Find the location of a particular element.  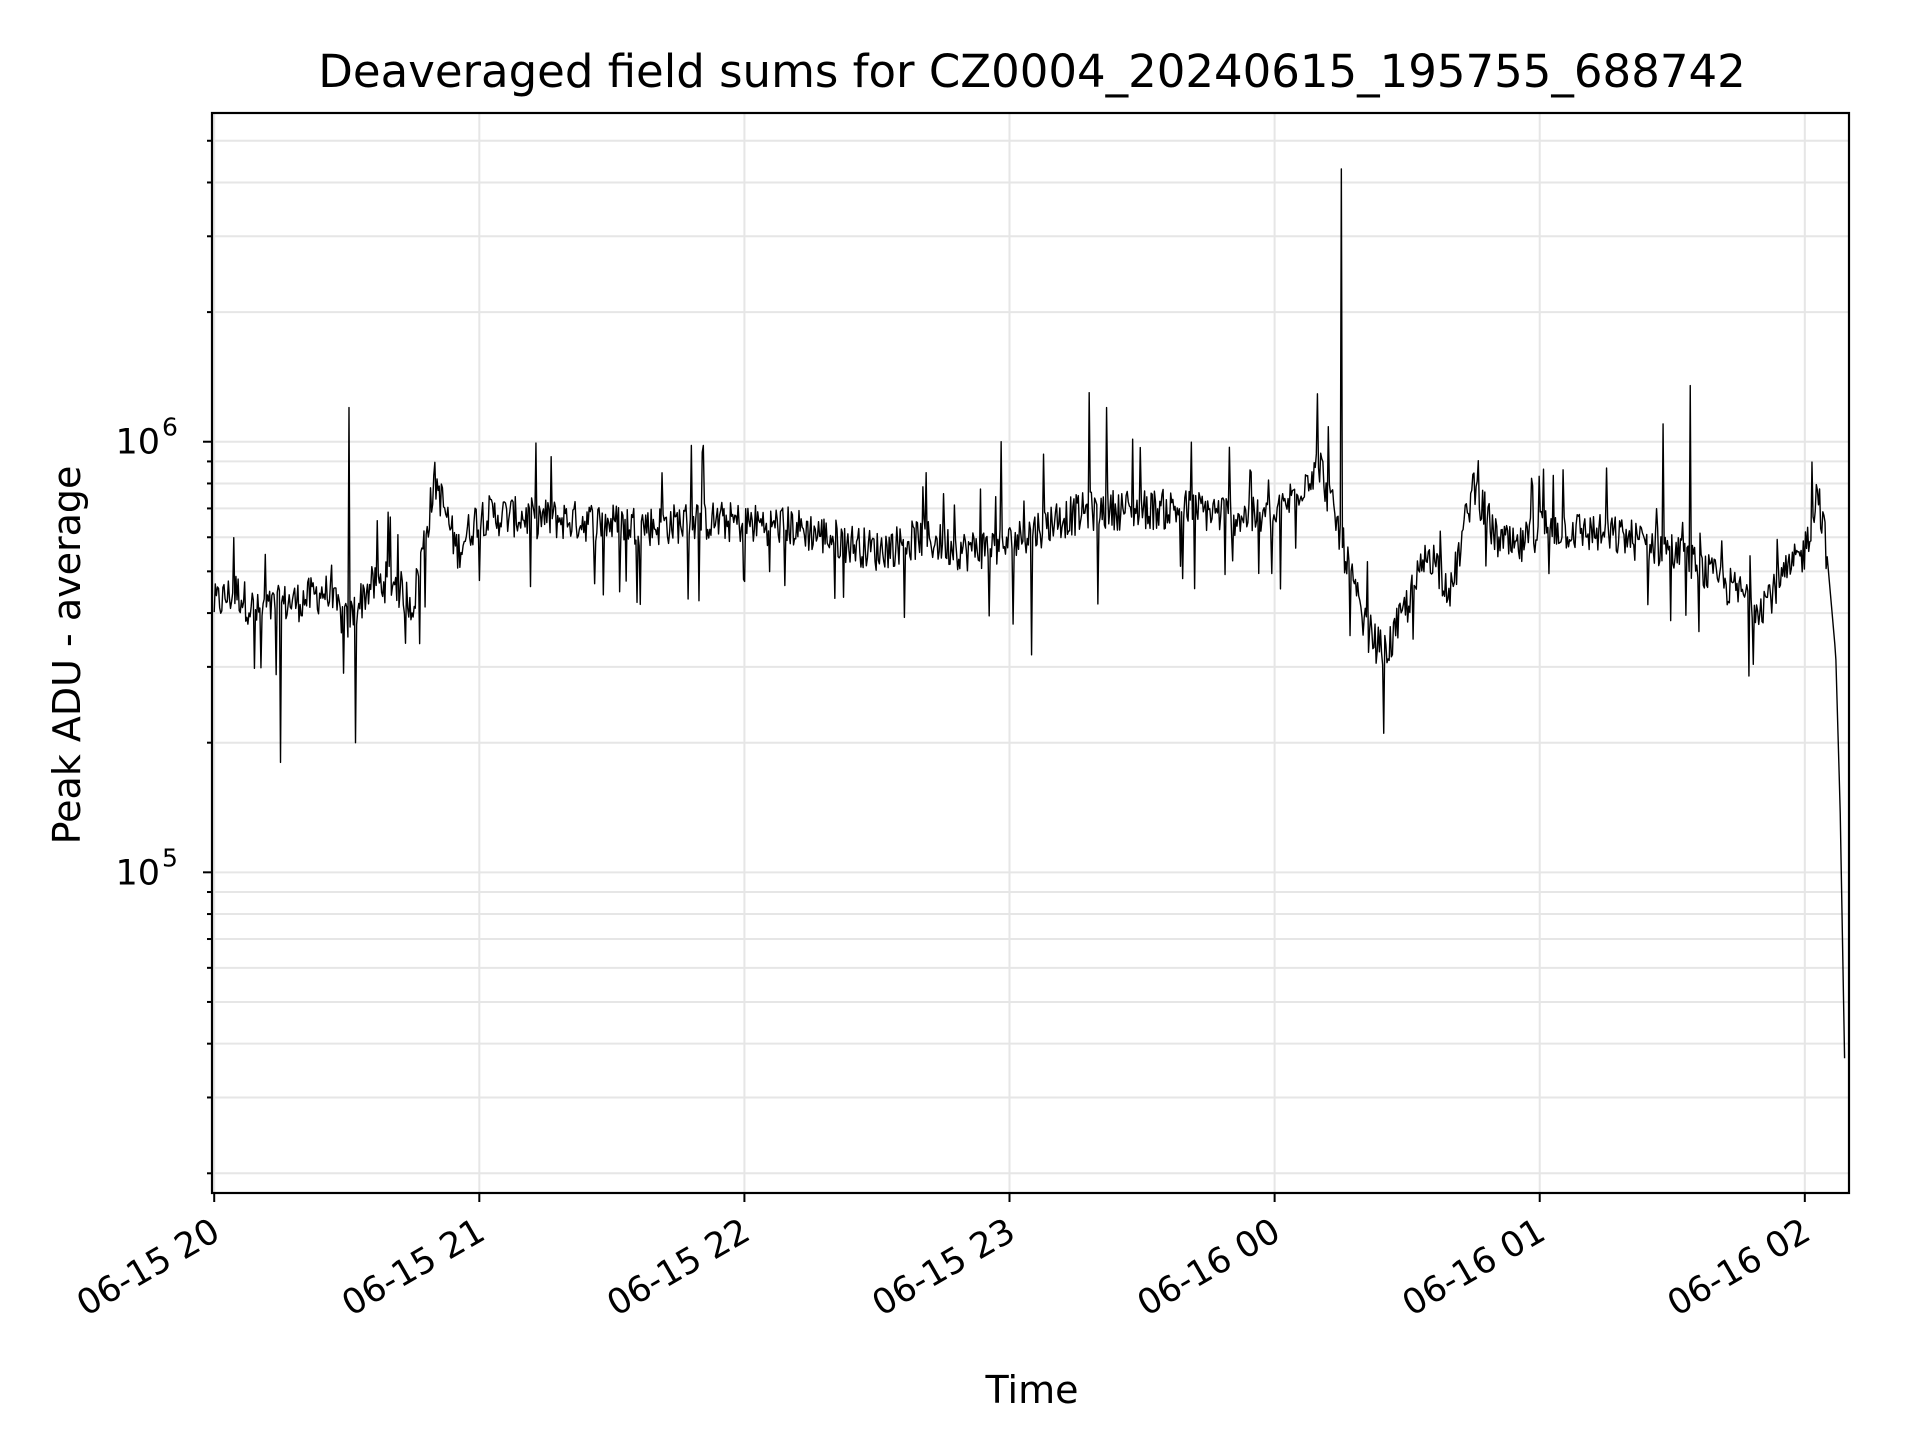

x-tick-label: 06-15 23 is located at coordinates (944, 1267).